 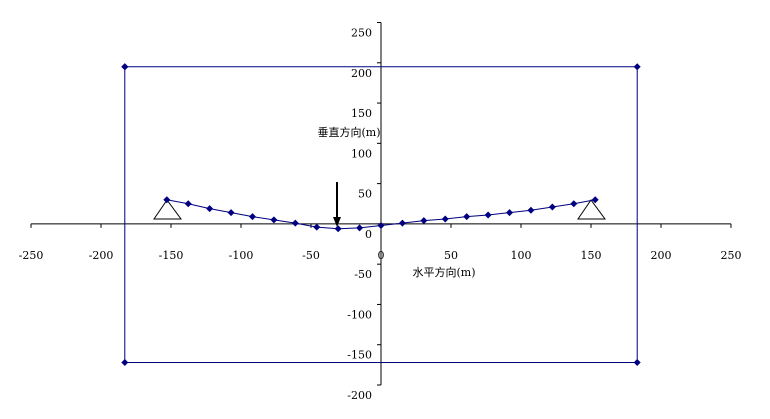 What do you see at coordinates (359, 314) in the screenshot?
I see `y-tick-label: -100` at bounding box center [359, 314].